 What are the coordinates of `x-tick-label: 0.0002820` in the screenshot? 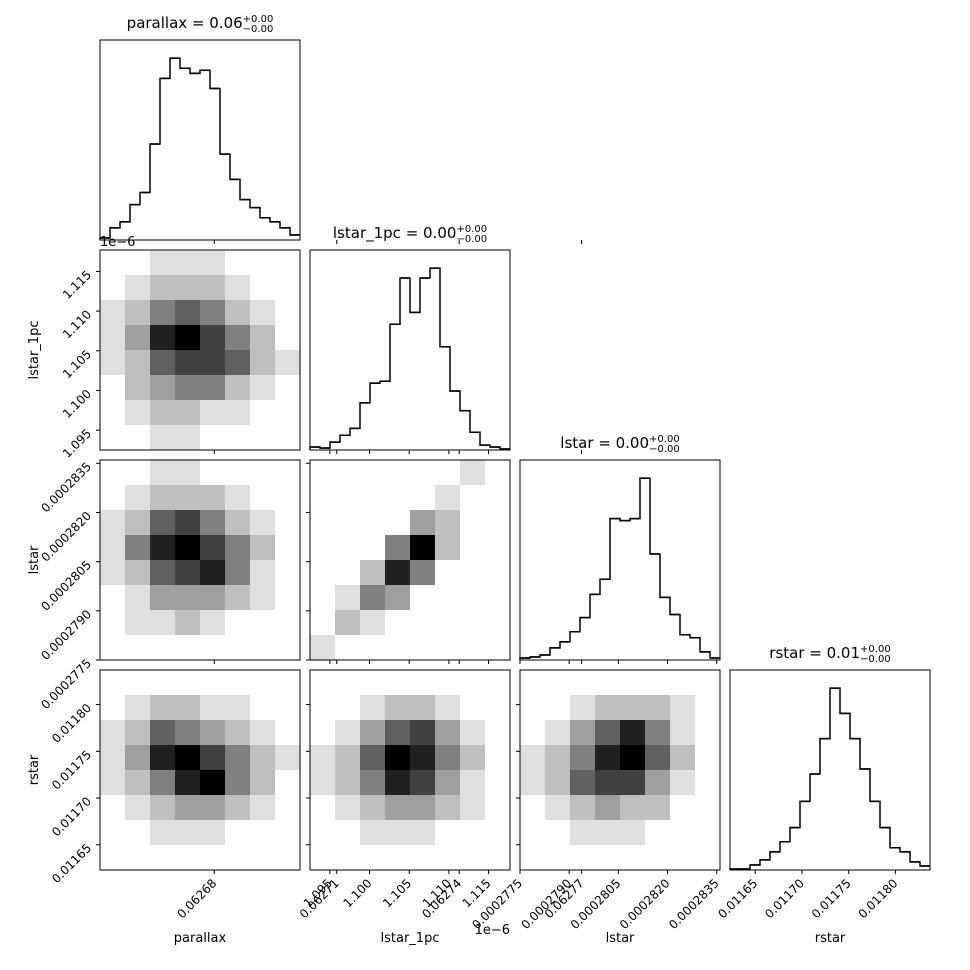 It's located at (645, 904).